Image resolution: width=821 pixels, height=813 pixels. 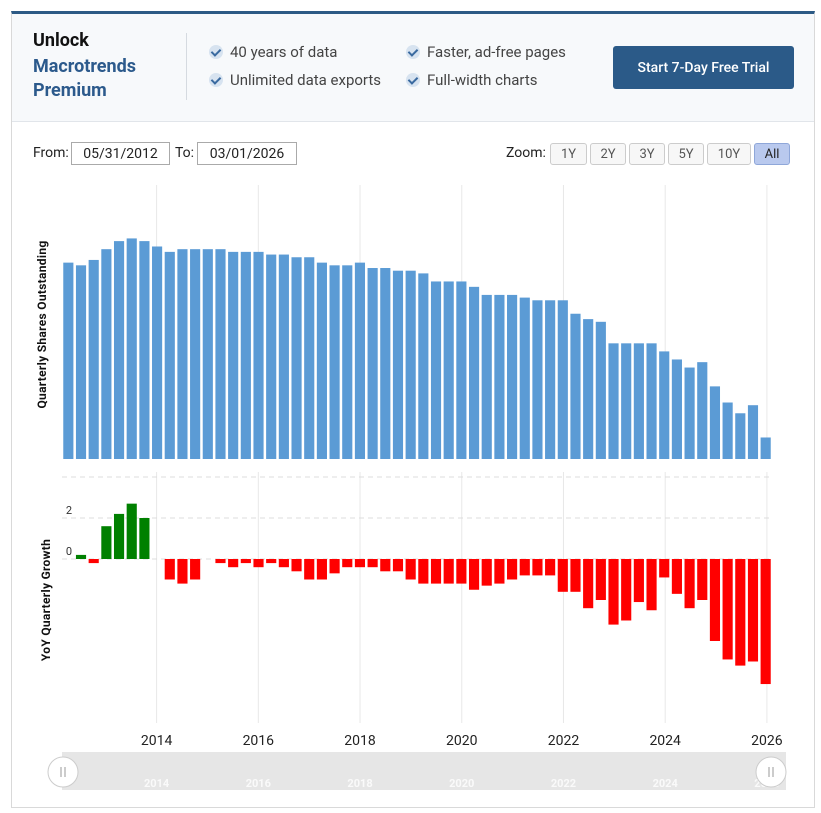 I want to click on feature: Unlimited data exports, so click(x=295, y=80).